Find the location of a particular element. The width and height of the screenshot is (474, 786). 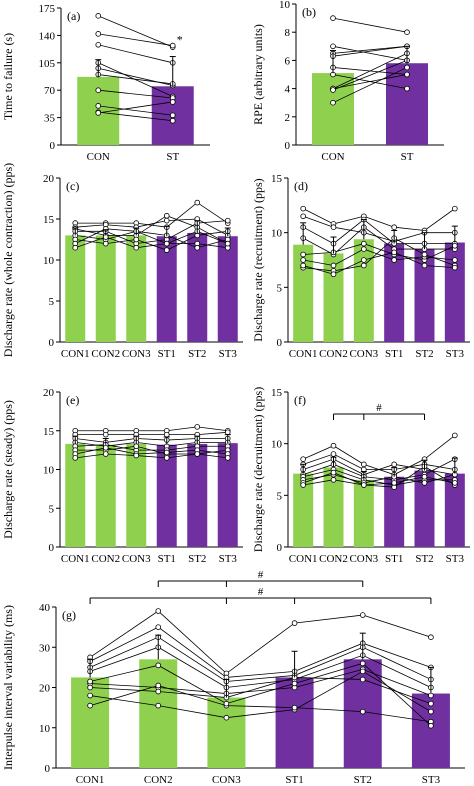

y-tick-label: 30 is located at coordinates (45, 648).